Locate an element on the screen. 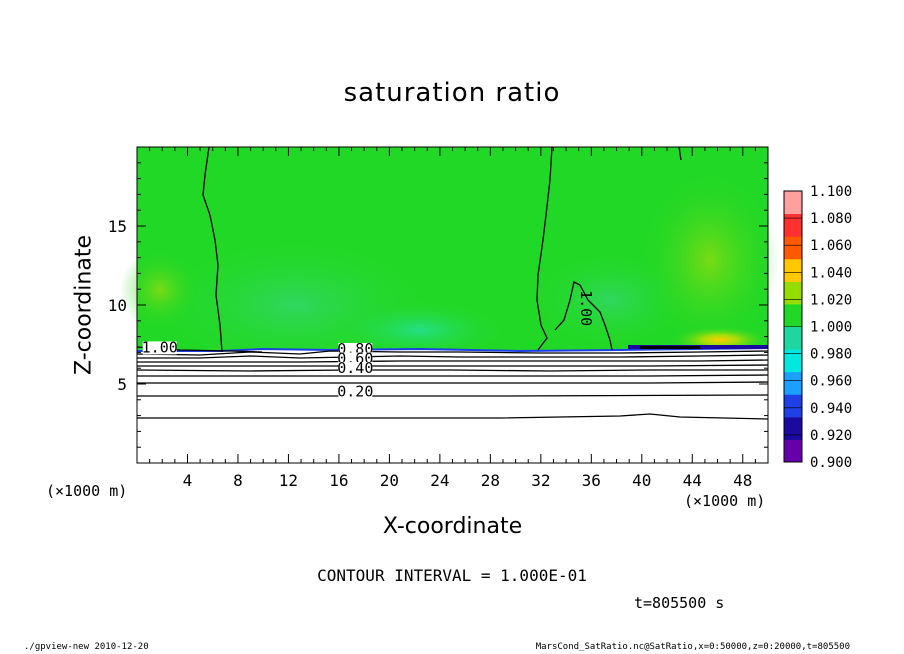  contour-interval-text: CONTOUR INTERVAL = 1.000E-01 is located at coordinates (452, 575).